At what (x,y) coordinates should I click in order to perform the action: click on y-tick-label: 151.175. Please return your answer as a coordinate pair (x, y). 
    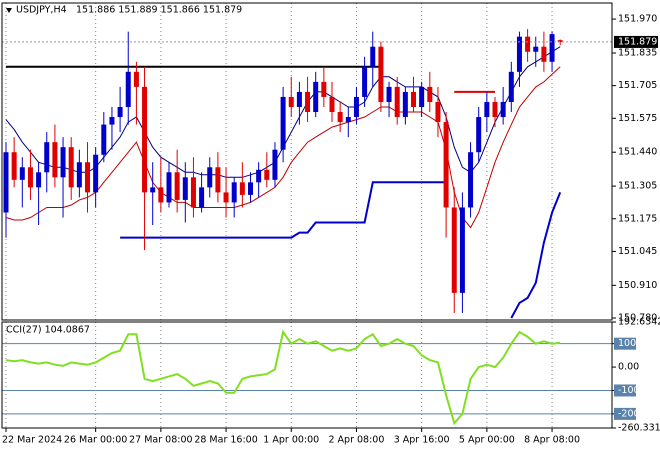
    Looking at the image, I should click on (637, 218).